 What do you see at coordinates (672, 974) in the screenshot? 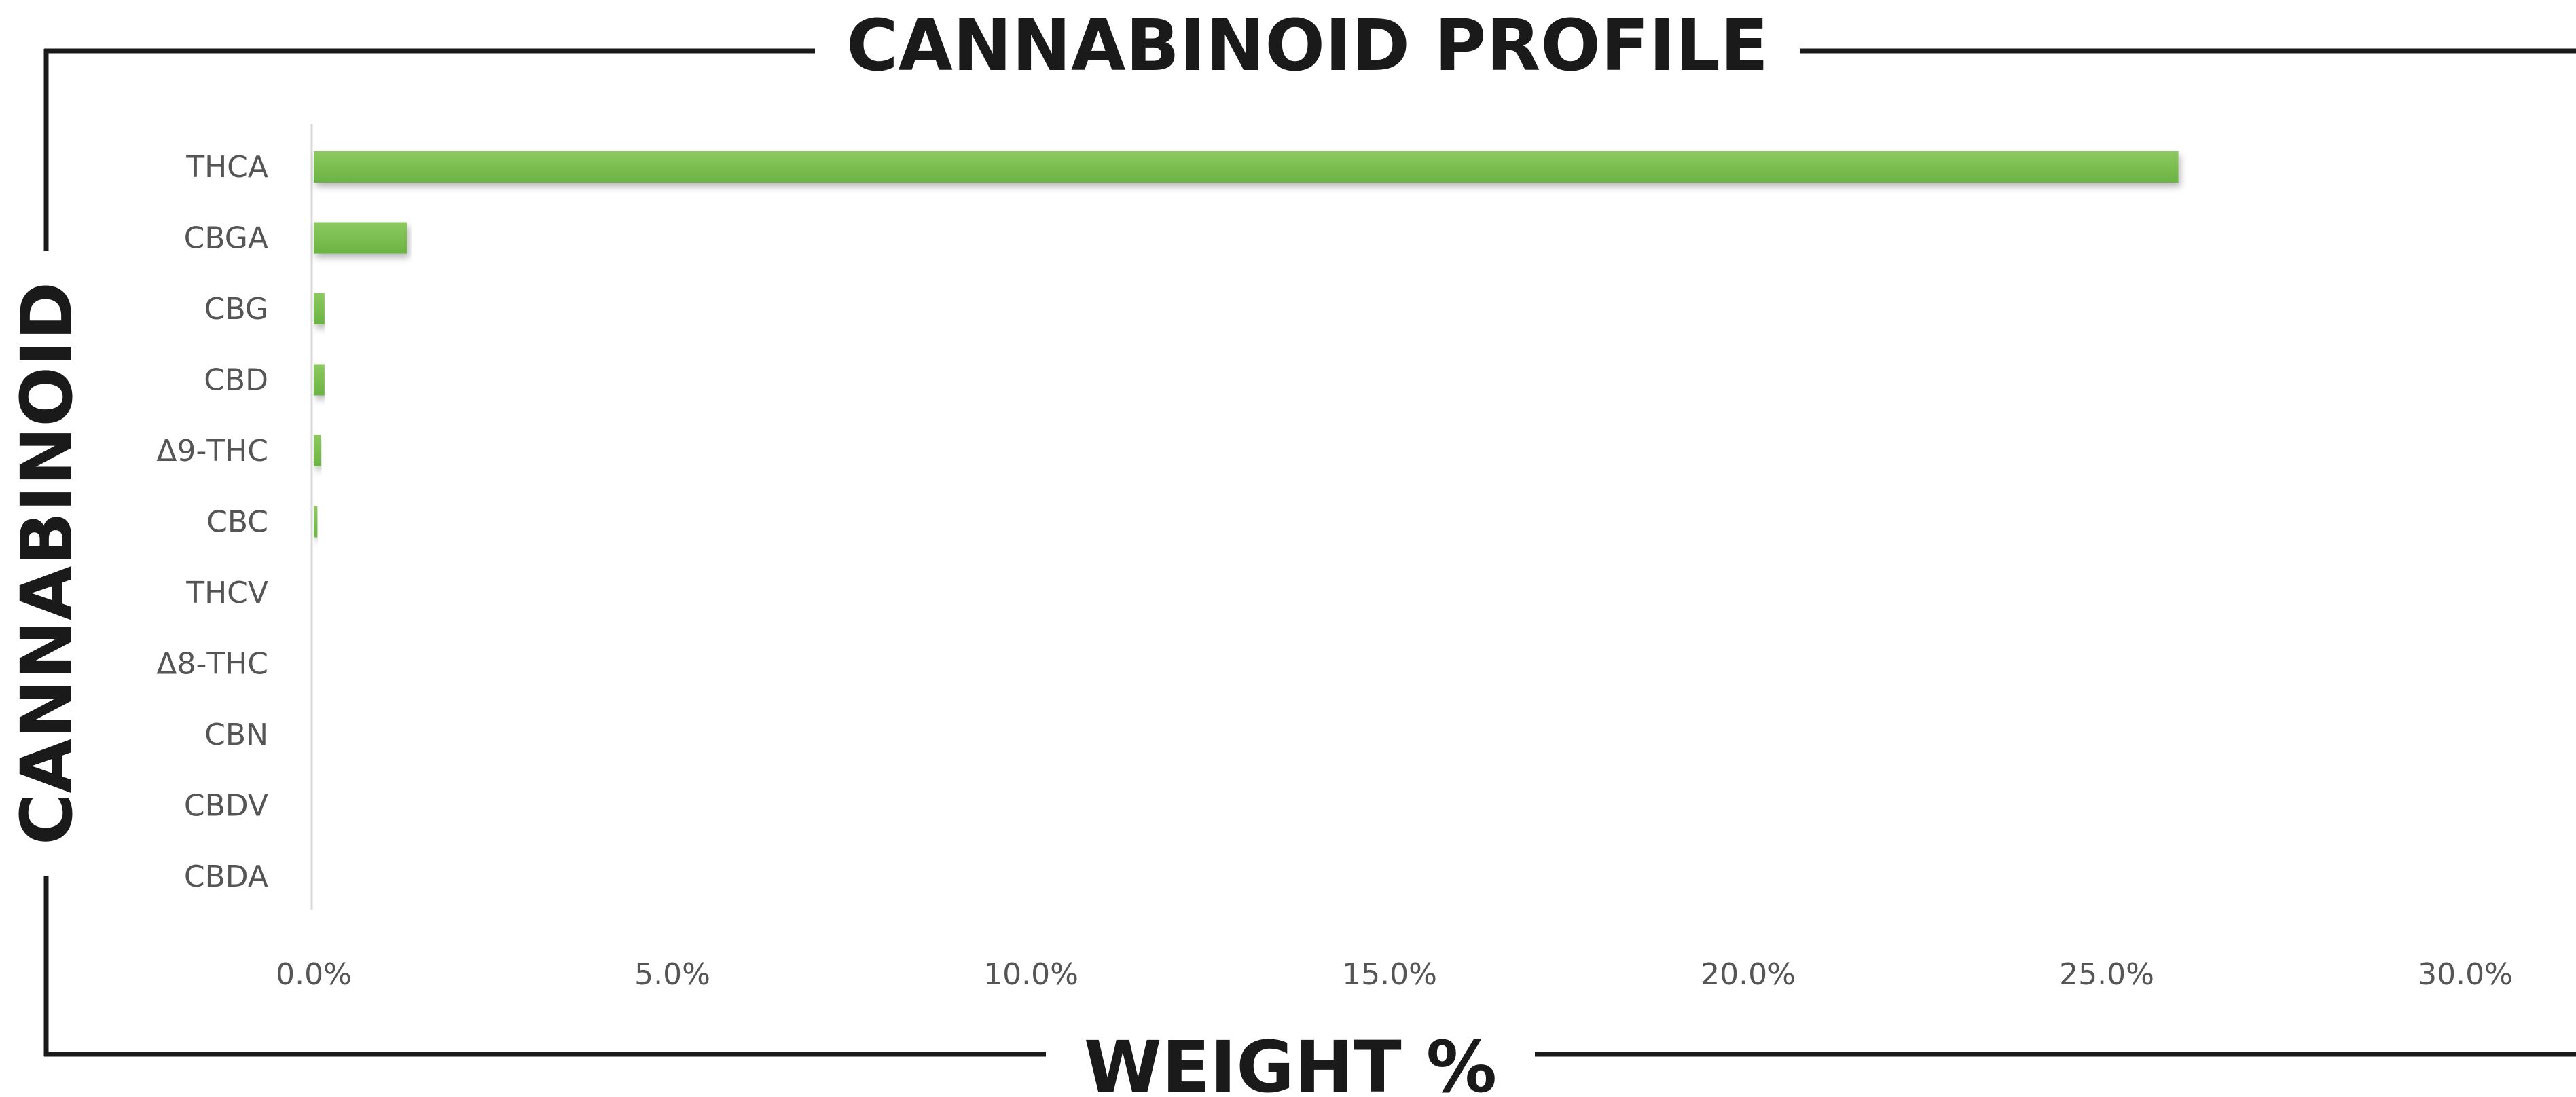
I see `x-tick-label: 5.0%` at bounding box center [672, 974].